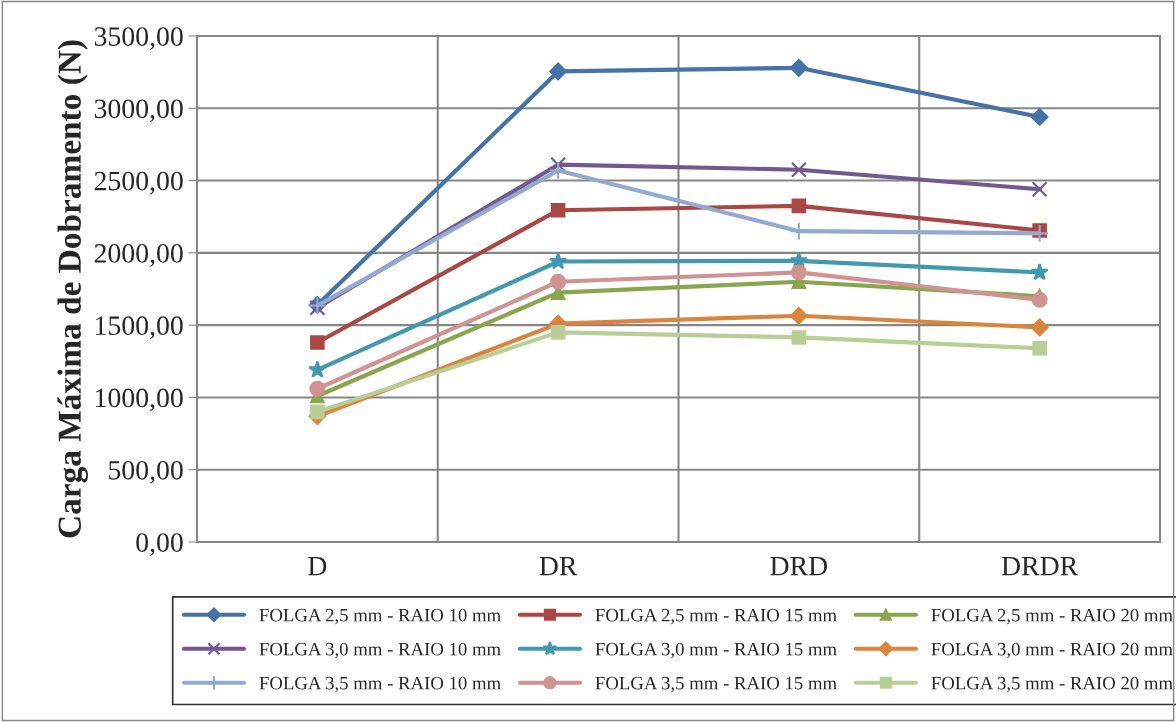 The height and width of the screenshot is (722, 1176). Describe the element at coordinates (380, 616) in the screenshot. I see `legend-label: FOLGA 2,5 mm - RAIO 10 mm` at that location.